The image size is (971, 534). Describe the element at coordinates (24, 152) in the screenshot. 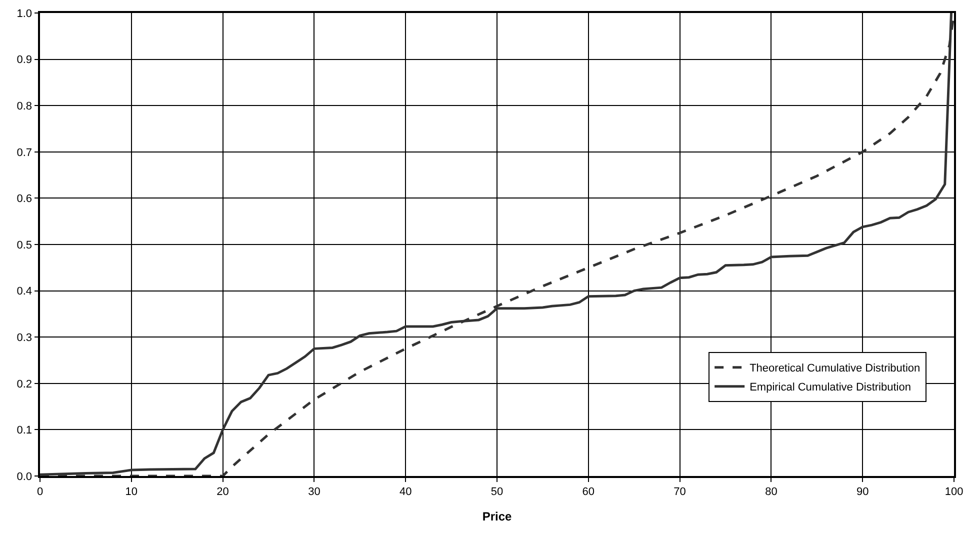

I see `y-tick-label: 0.7` at that location.